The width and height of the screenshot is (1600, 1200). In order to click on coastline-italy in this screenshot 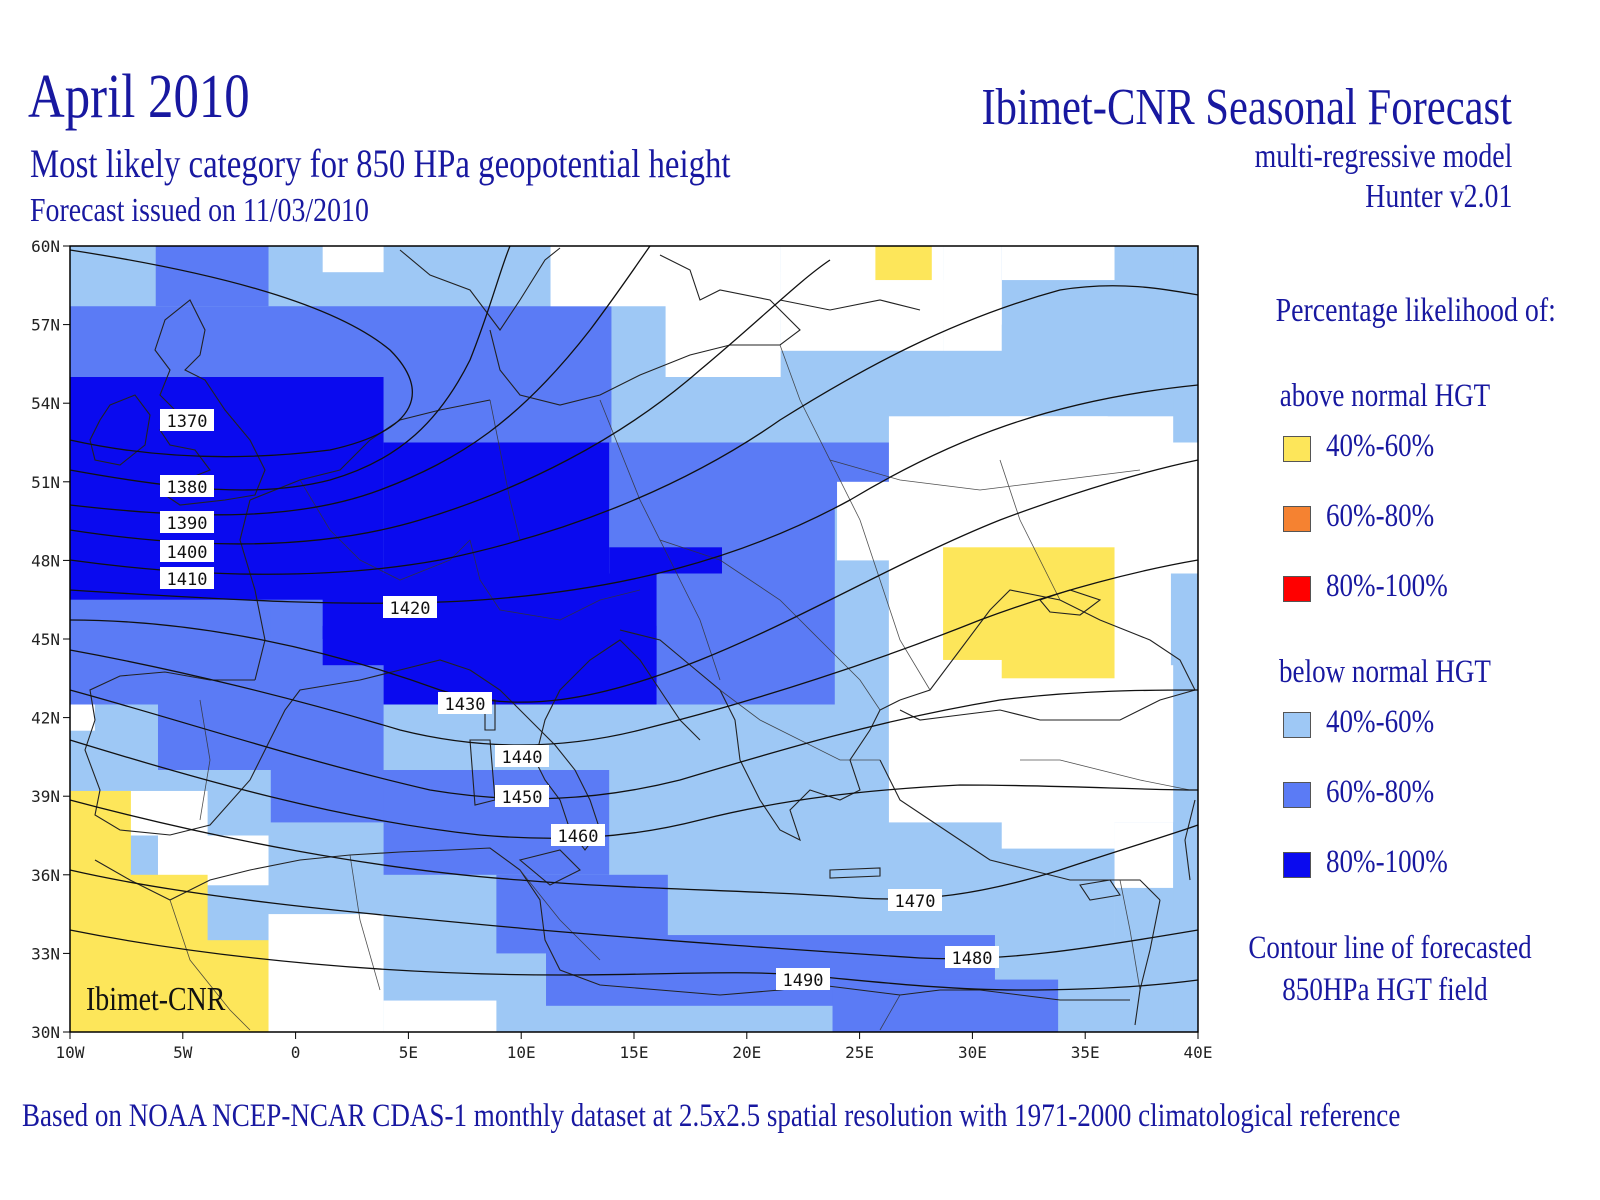, I will do `click(585, 745)`.